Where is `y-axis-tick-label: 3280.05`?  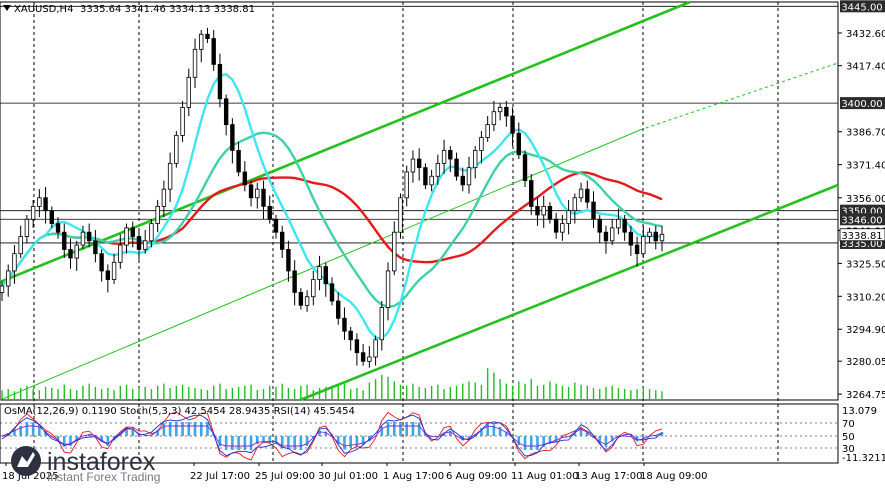
y-axis-tick-label: 3280.05 is located at coordinates (865, 362).